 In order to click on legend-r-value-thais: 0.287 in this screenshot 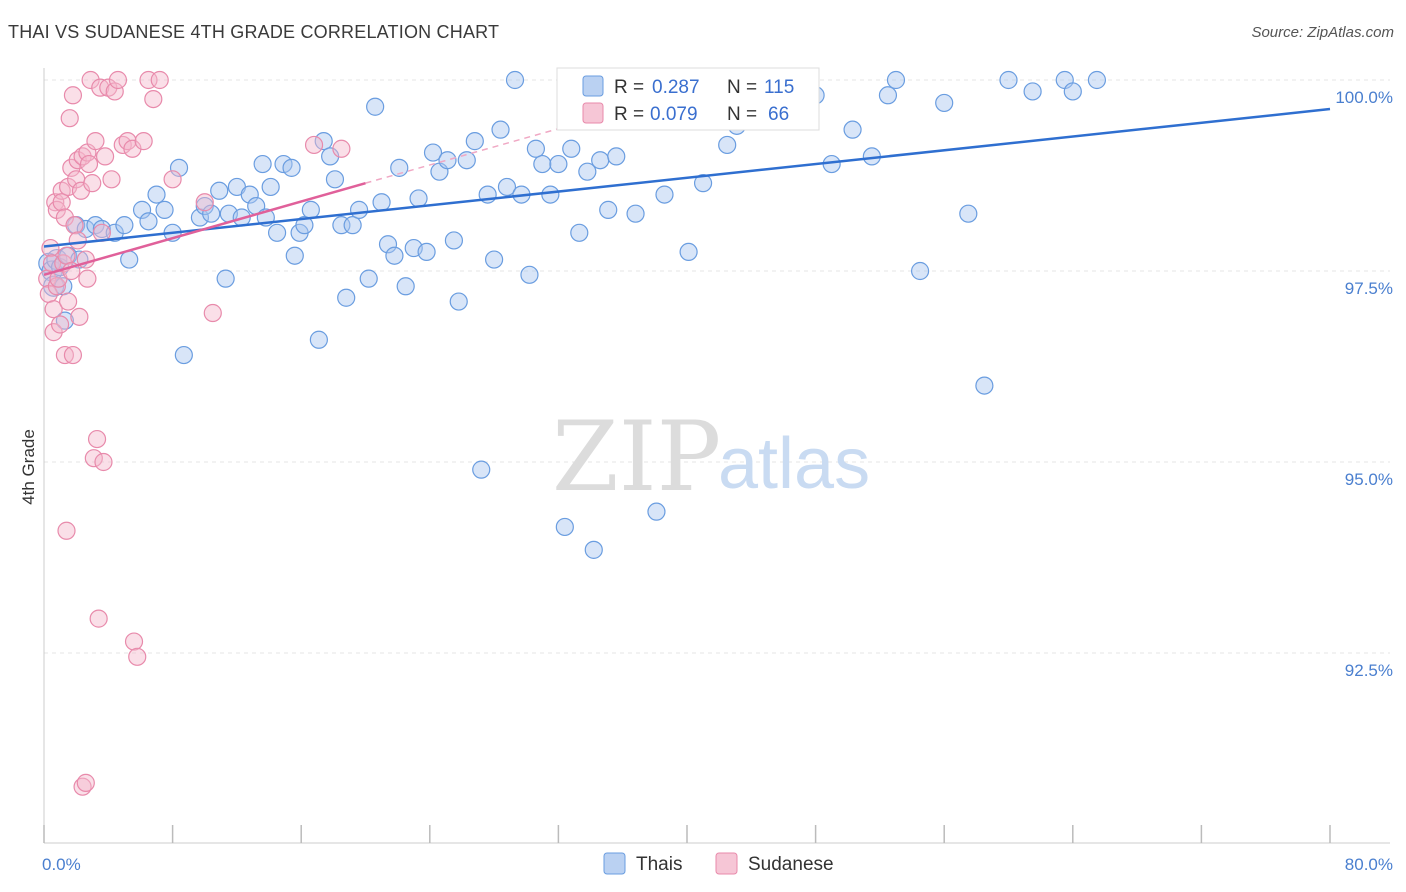, I will do `click(676, 87)`.